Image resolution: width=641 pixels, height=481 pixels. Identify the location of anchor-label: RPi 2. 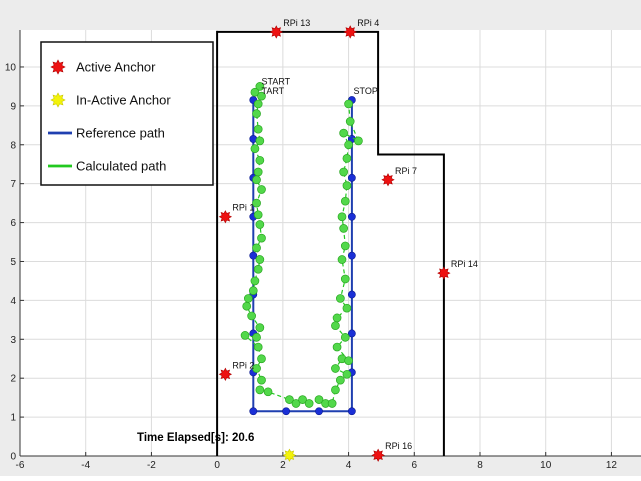
(243, 365).